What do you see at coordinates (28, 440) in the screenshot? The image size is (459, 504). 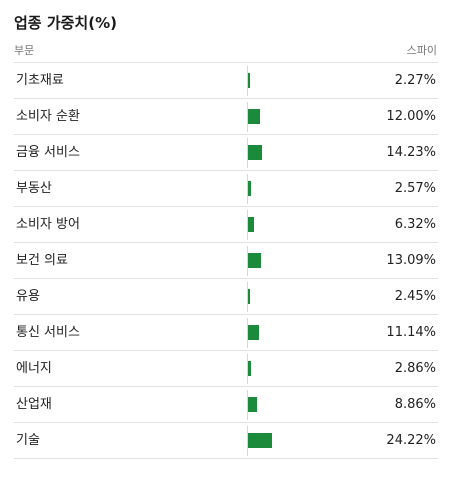 I see `sector-label: 기술` at bounding box center [28, 440].